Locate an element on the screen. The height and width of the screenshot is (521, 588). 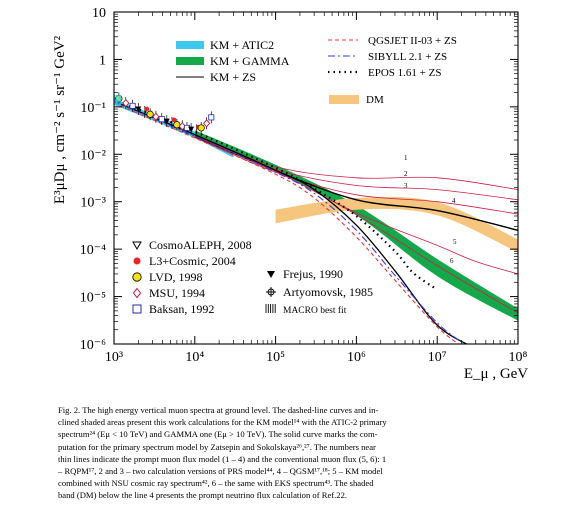
x-axis-label: E_μ , GeV is located at coordinates (496, 374).